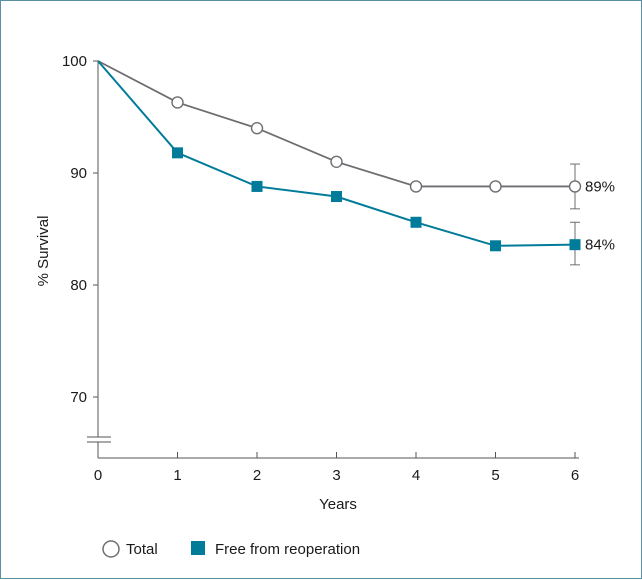  I want to click on y-tick-label: 70, so click(78, 397).